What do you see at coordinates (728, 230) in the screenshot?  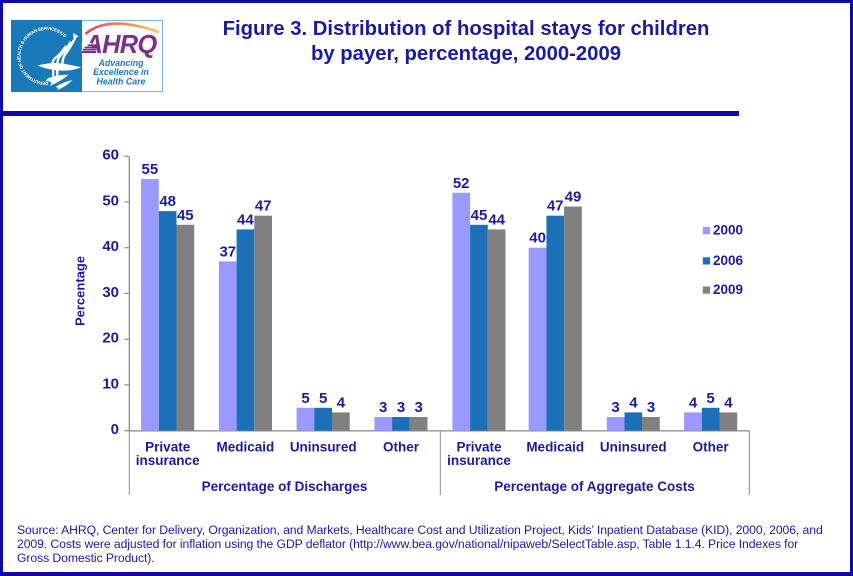 I see `svg-text: 2000` at bounding box center [728, 230].